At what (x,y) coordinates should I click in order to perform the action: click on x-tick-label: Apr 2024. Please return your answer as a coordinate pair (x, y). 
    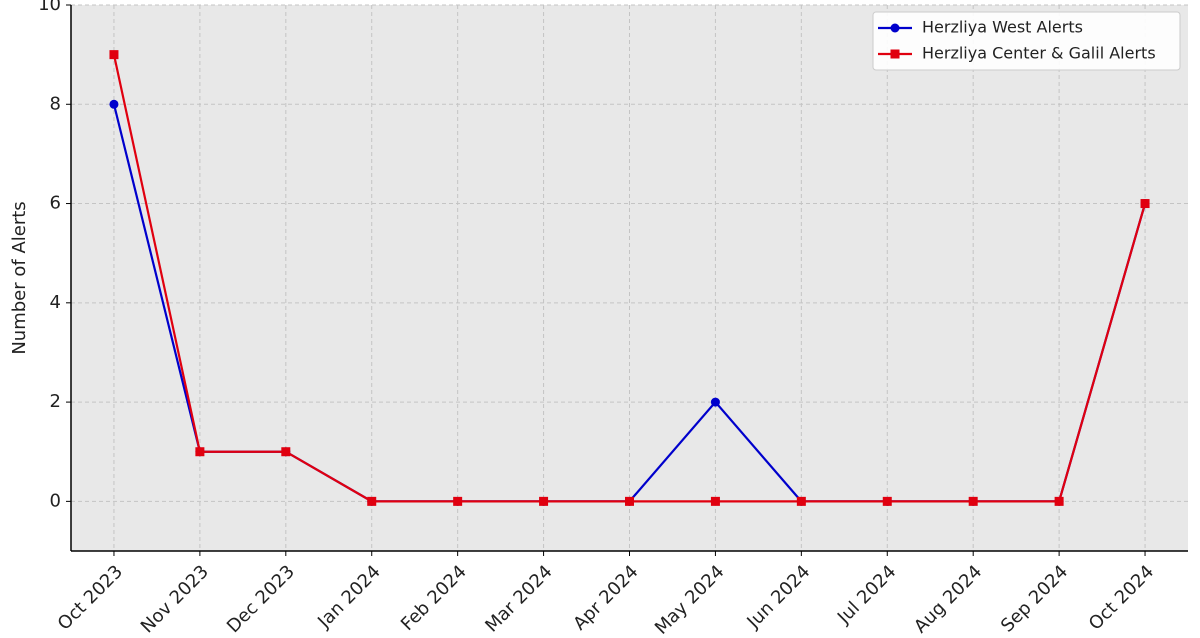
    Looking at the image, I should click on (605, 597).